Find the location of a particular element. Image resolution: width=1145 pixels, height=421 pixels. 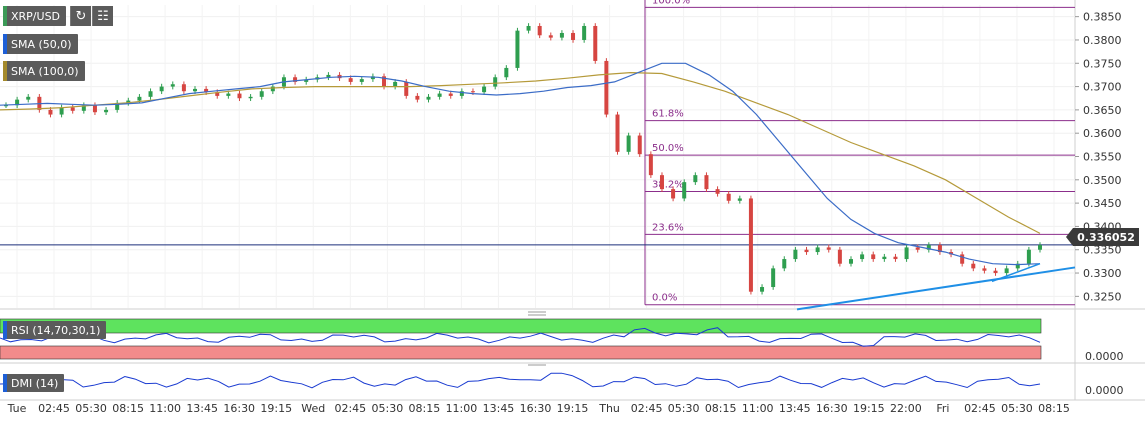

y-tick-label: 0.3600 is located at coordinates (1102, 133).